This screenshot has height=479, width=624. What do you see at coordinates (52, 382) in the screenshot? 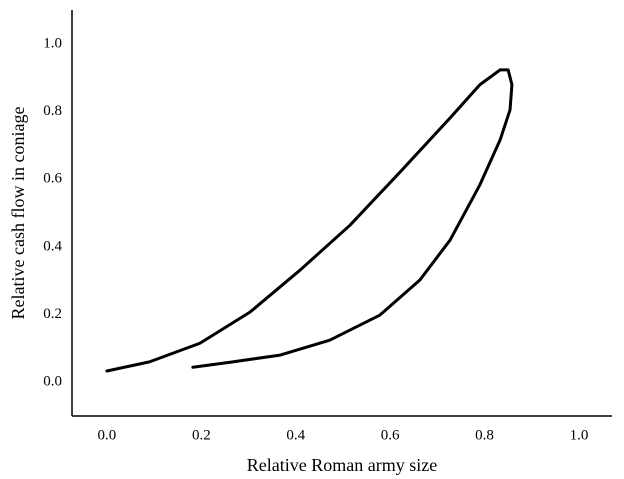
I see `y-tick-label: 0.0` at bounding box center [52, 382].